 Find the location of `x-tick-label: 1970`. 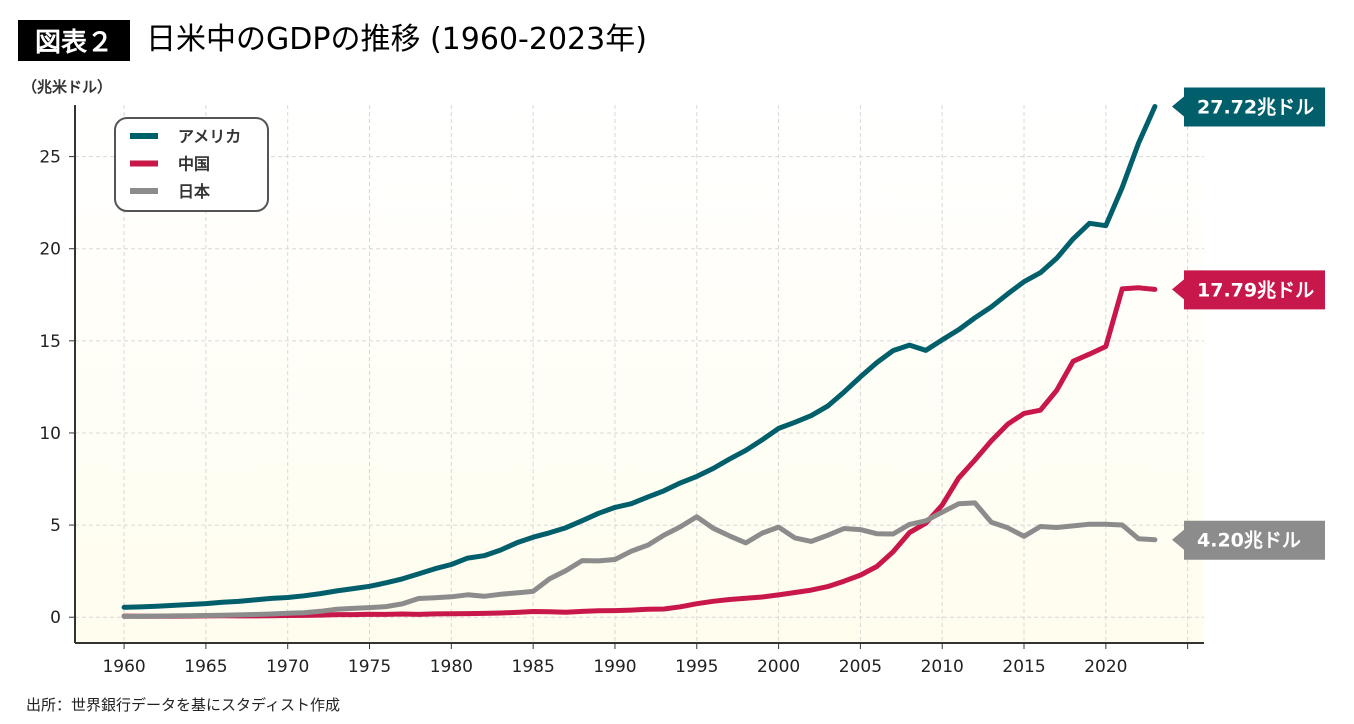

x-tick-label: 1970 is located at coordinates (287, 667).